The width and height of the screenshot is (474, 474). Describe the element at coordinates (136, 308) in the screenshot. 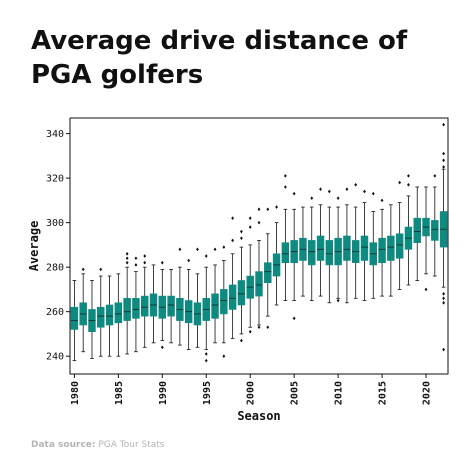

I see `iqr-box-1987` at that location.